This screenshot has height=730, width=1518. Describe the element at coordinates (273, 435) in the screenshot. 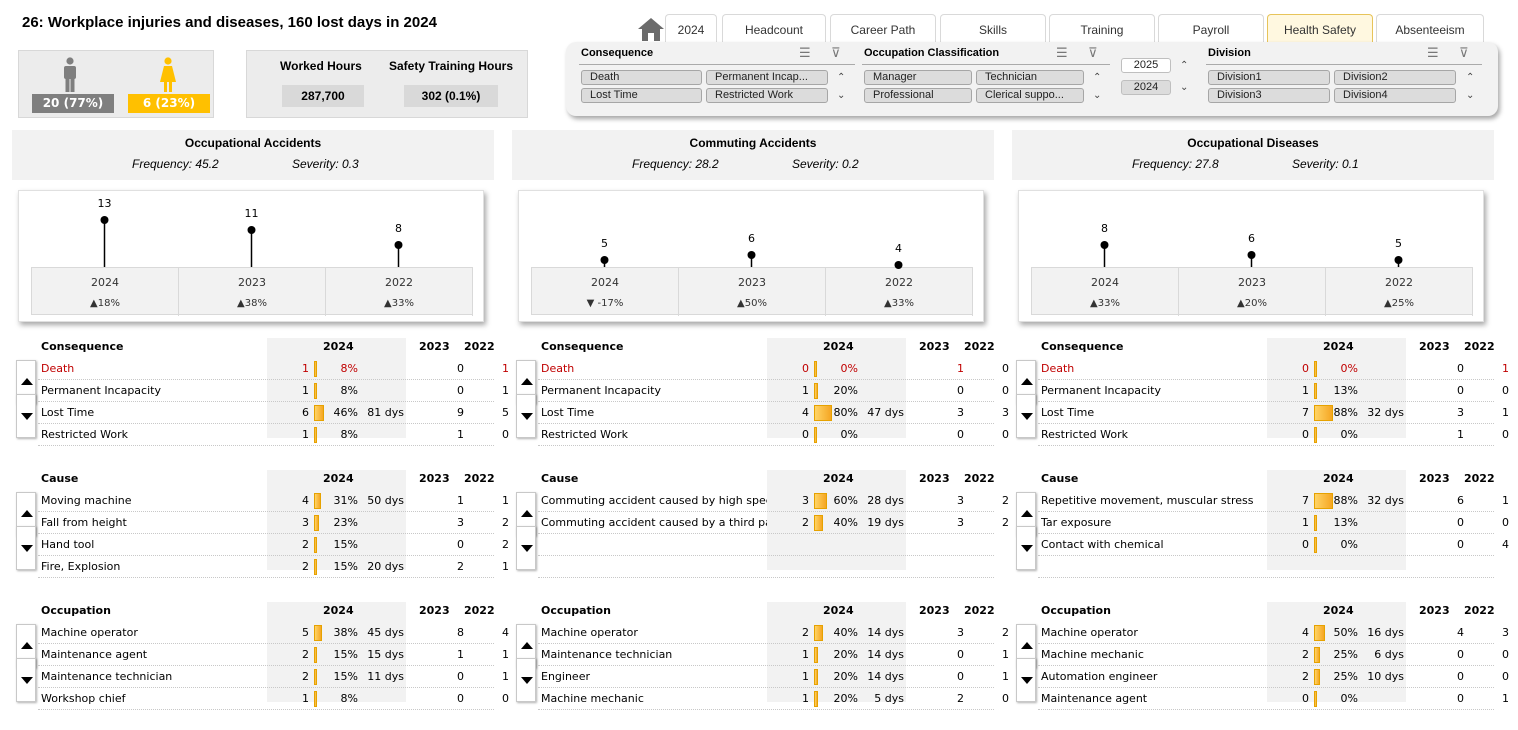

I see `table-row: Restricted Work 1 8% 1 0` at that location.